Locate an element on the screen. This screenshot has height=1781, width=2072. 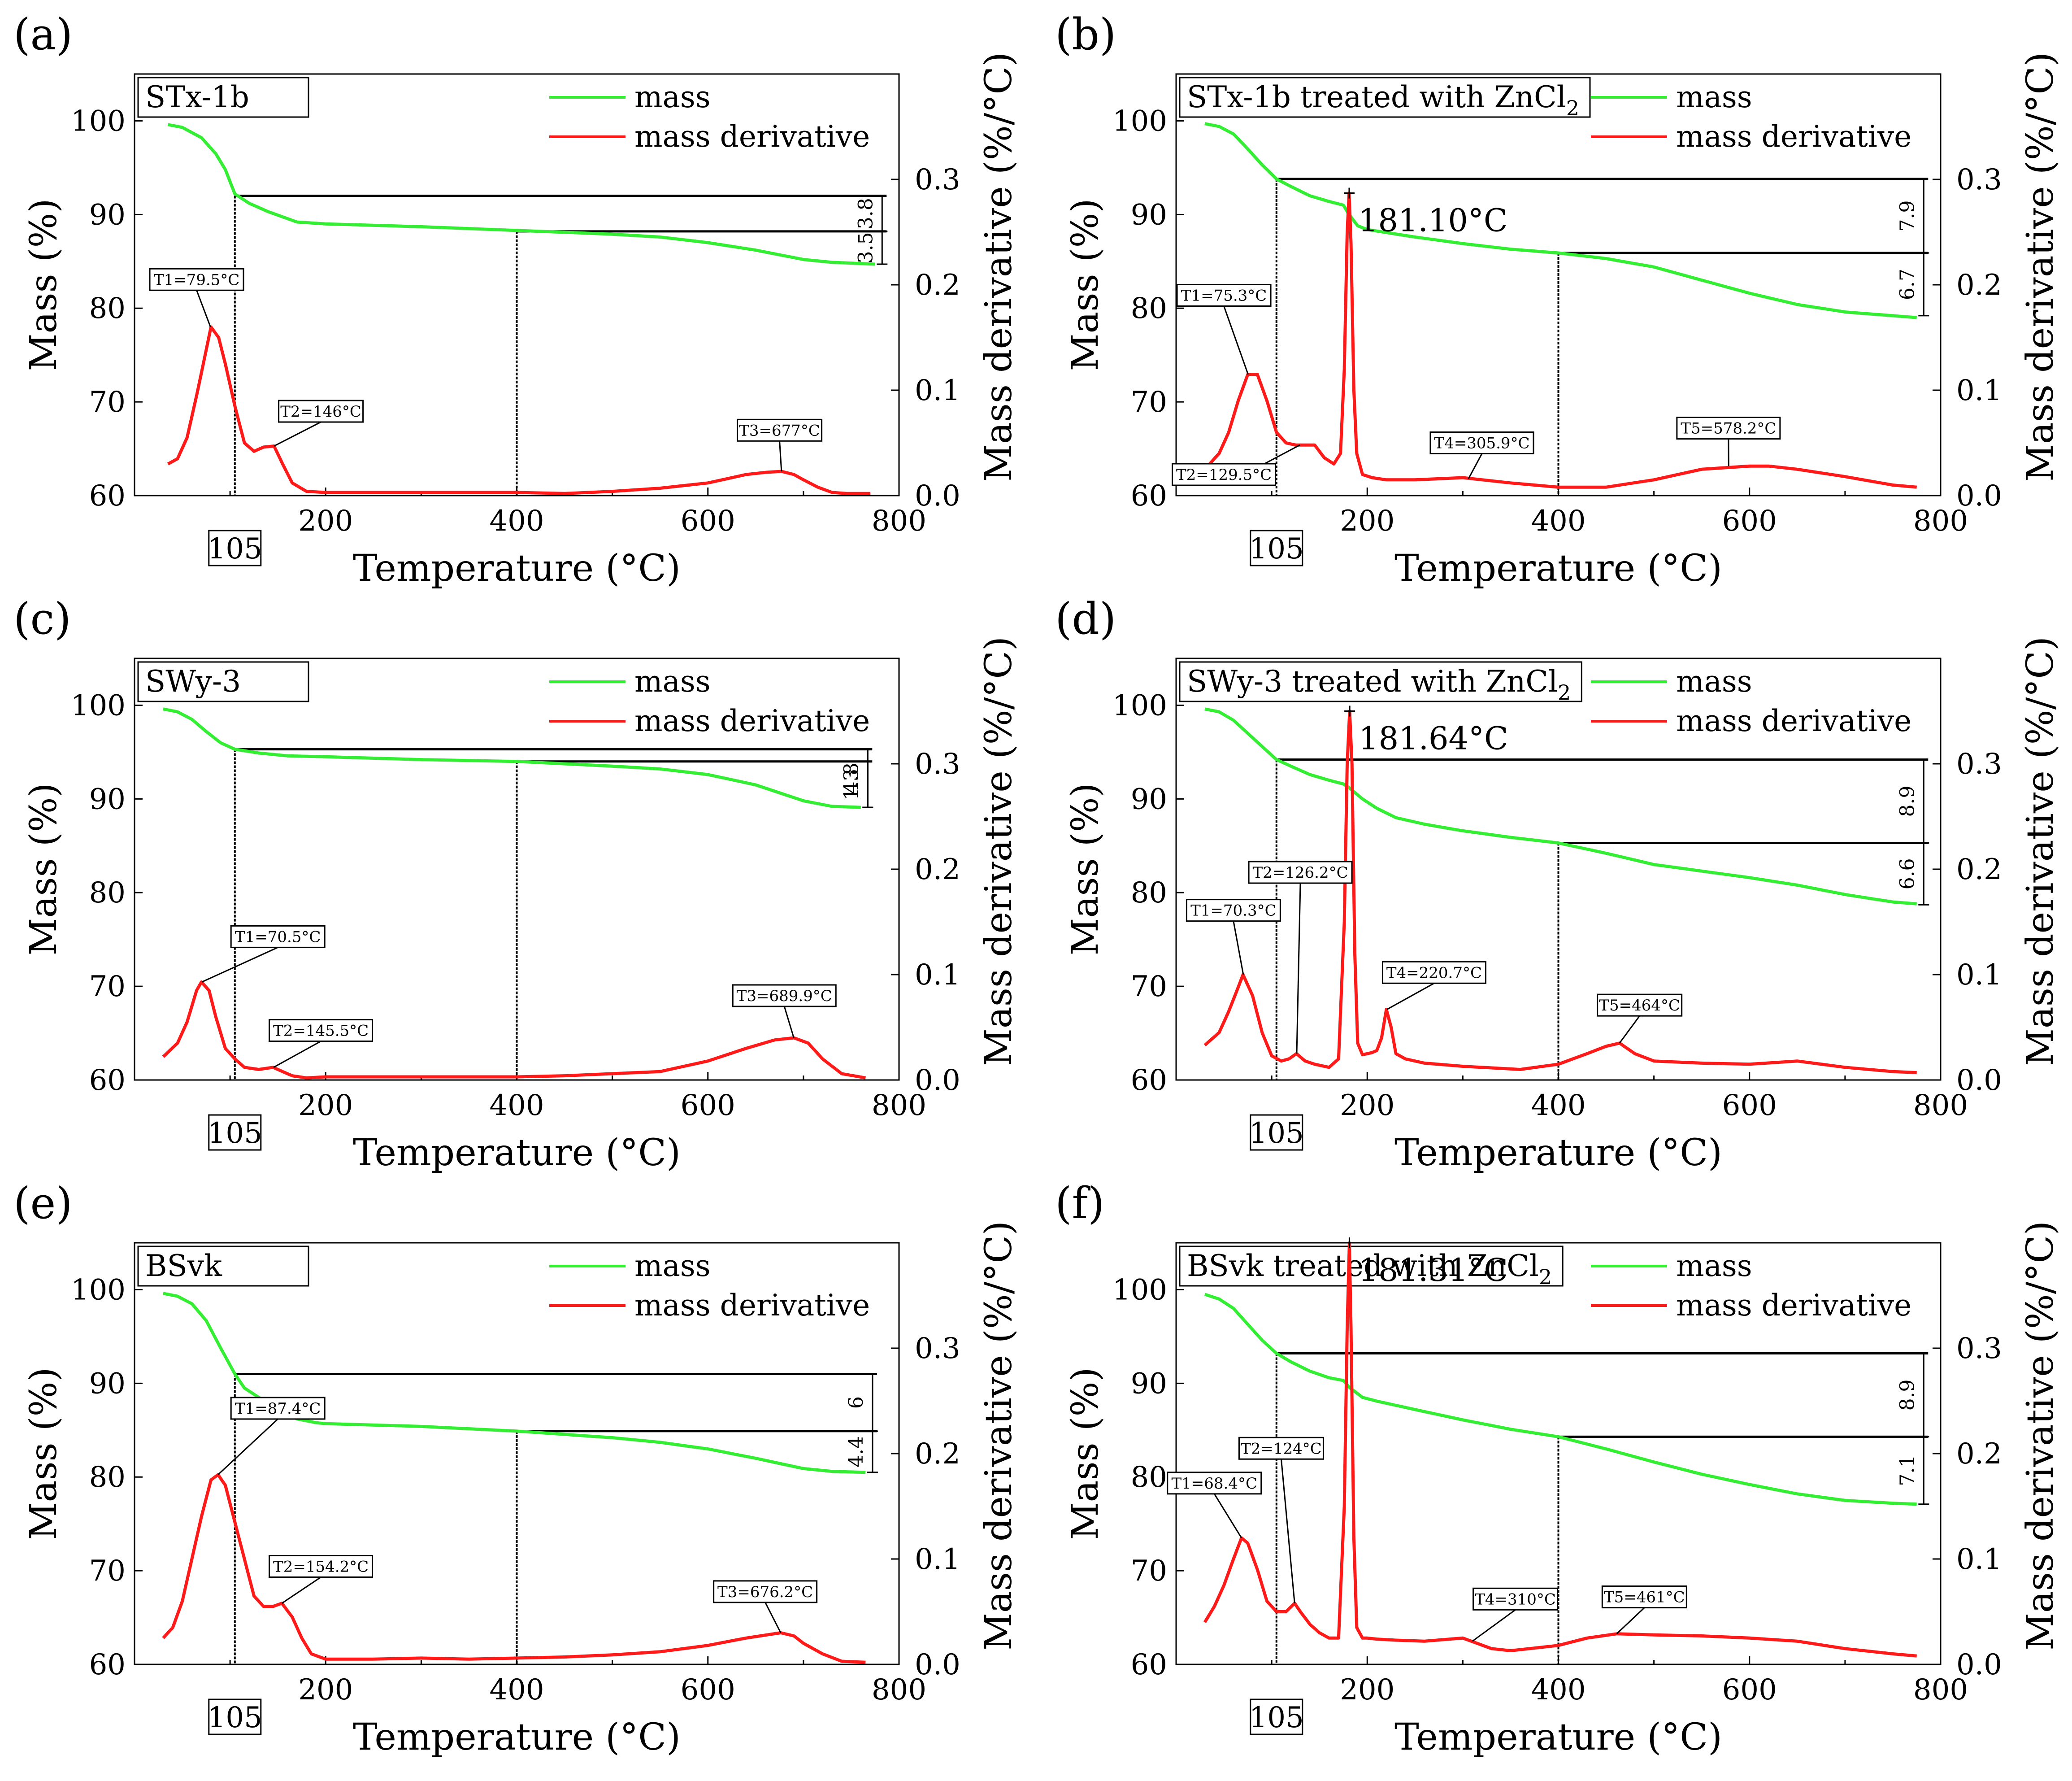
loss-value: 6.7 is located at coordinates (1907, 284).